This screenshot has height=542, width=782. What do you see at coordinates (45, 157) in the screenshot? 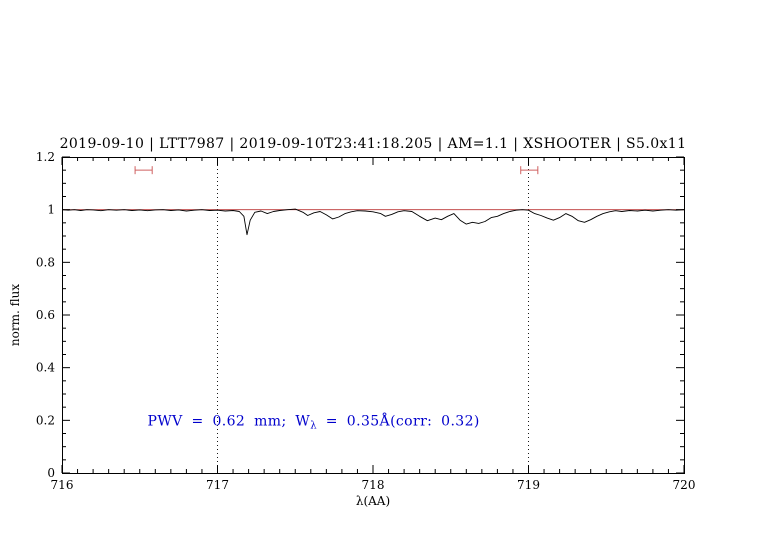
I see `y-tick-label: 1.2` at bounding box center [45, 157].